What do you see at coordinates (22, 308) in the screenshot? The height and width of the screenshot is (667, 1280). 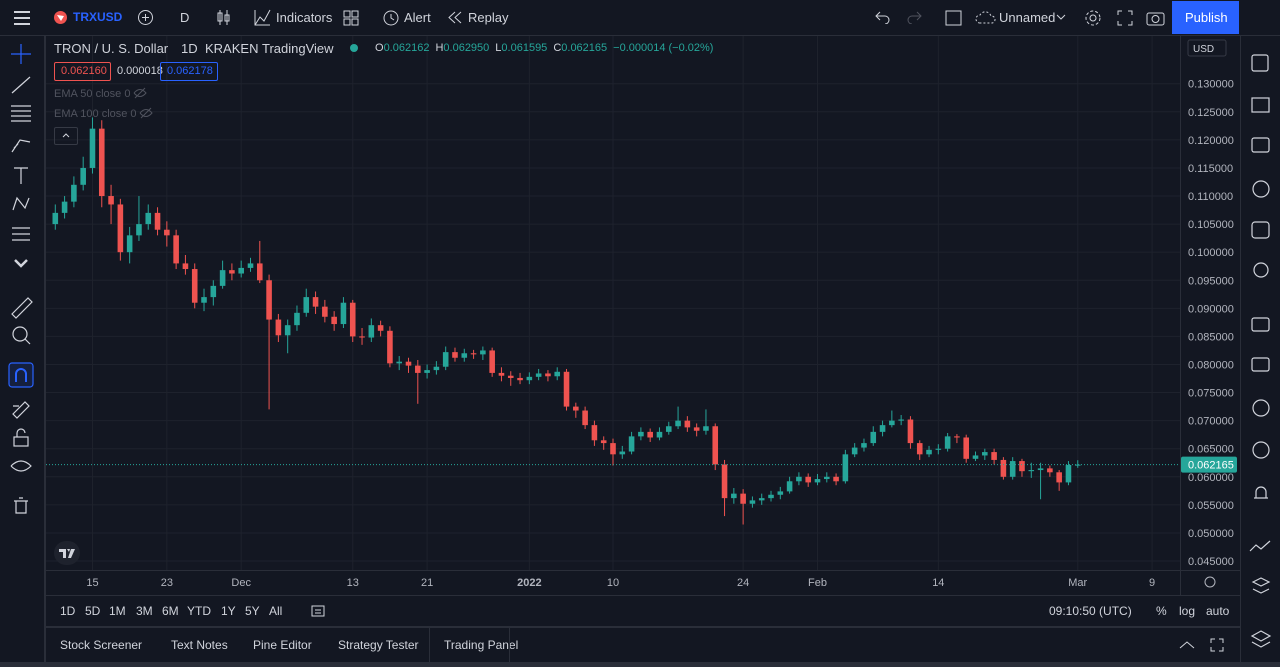 I see `ruler-tool` at bounding box center [22, 308].